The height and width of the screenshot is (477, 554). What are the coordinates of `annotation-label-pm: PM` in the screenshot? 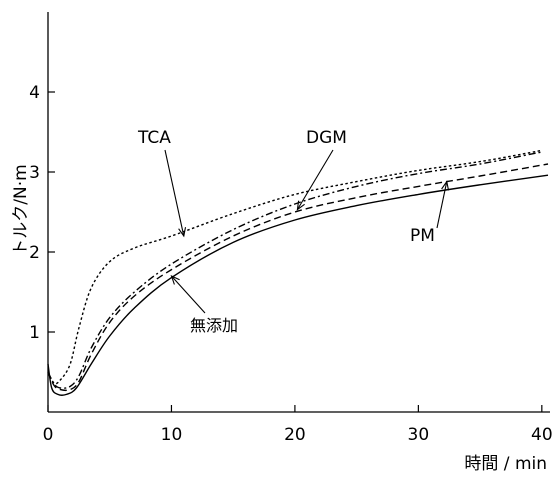 It's located at (422, 236).